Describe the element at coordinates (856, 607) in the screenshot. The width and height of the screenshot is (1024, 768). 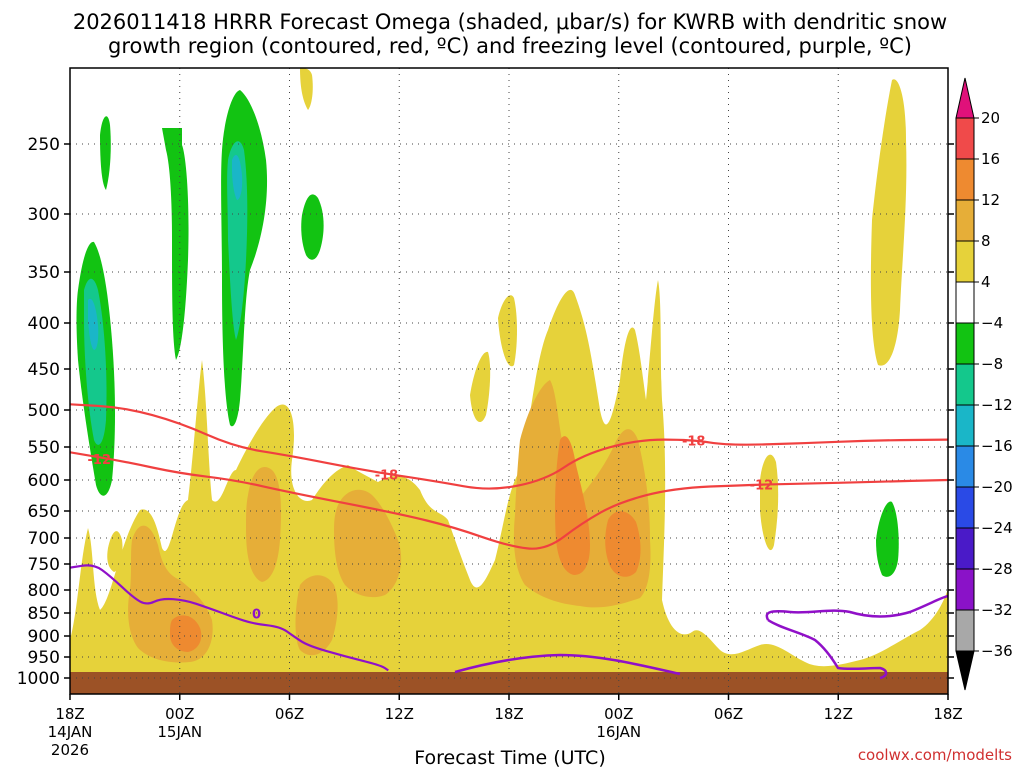
I see `freezing-level-c` at that location.